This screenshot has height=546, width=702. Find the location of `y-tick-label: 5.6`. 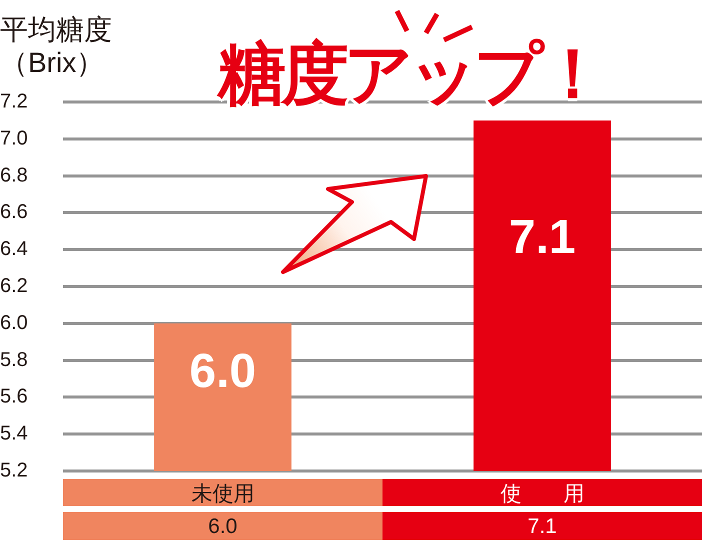

y-tick-label: 5.6 is located at coordinates (14, 397).